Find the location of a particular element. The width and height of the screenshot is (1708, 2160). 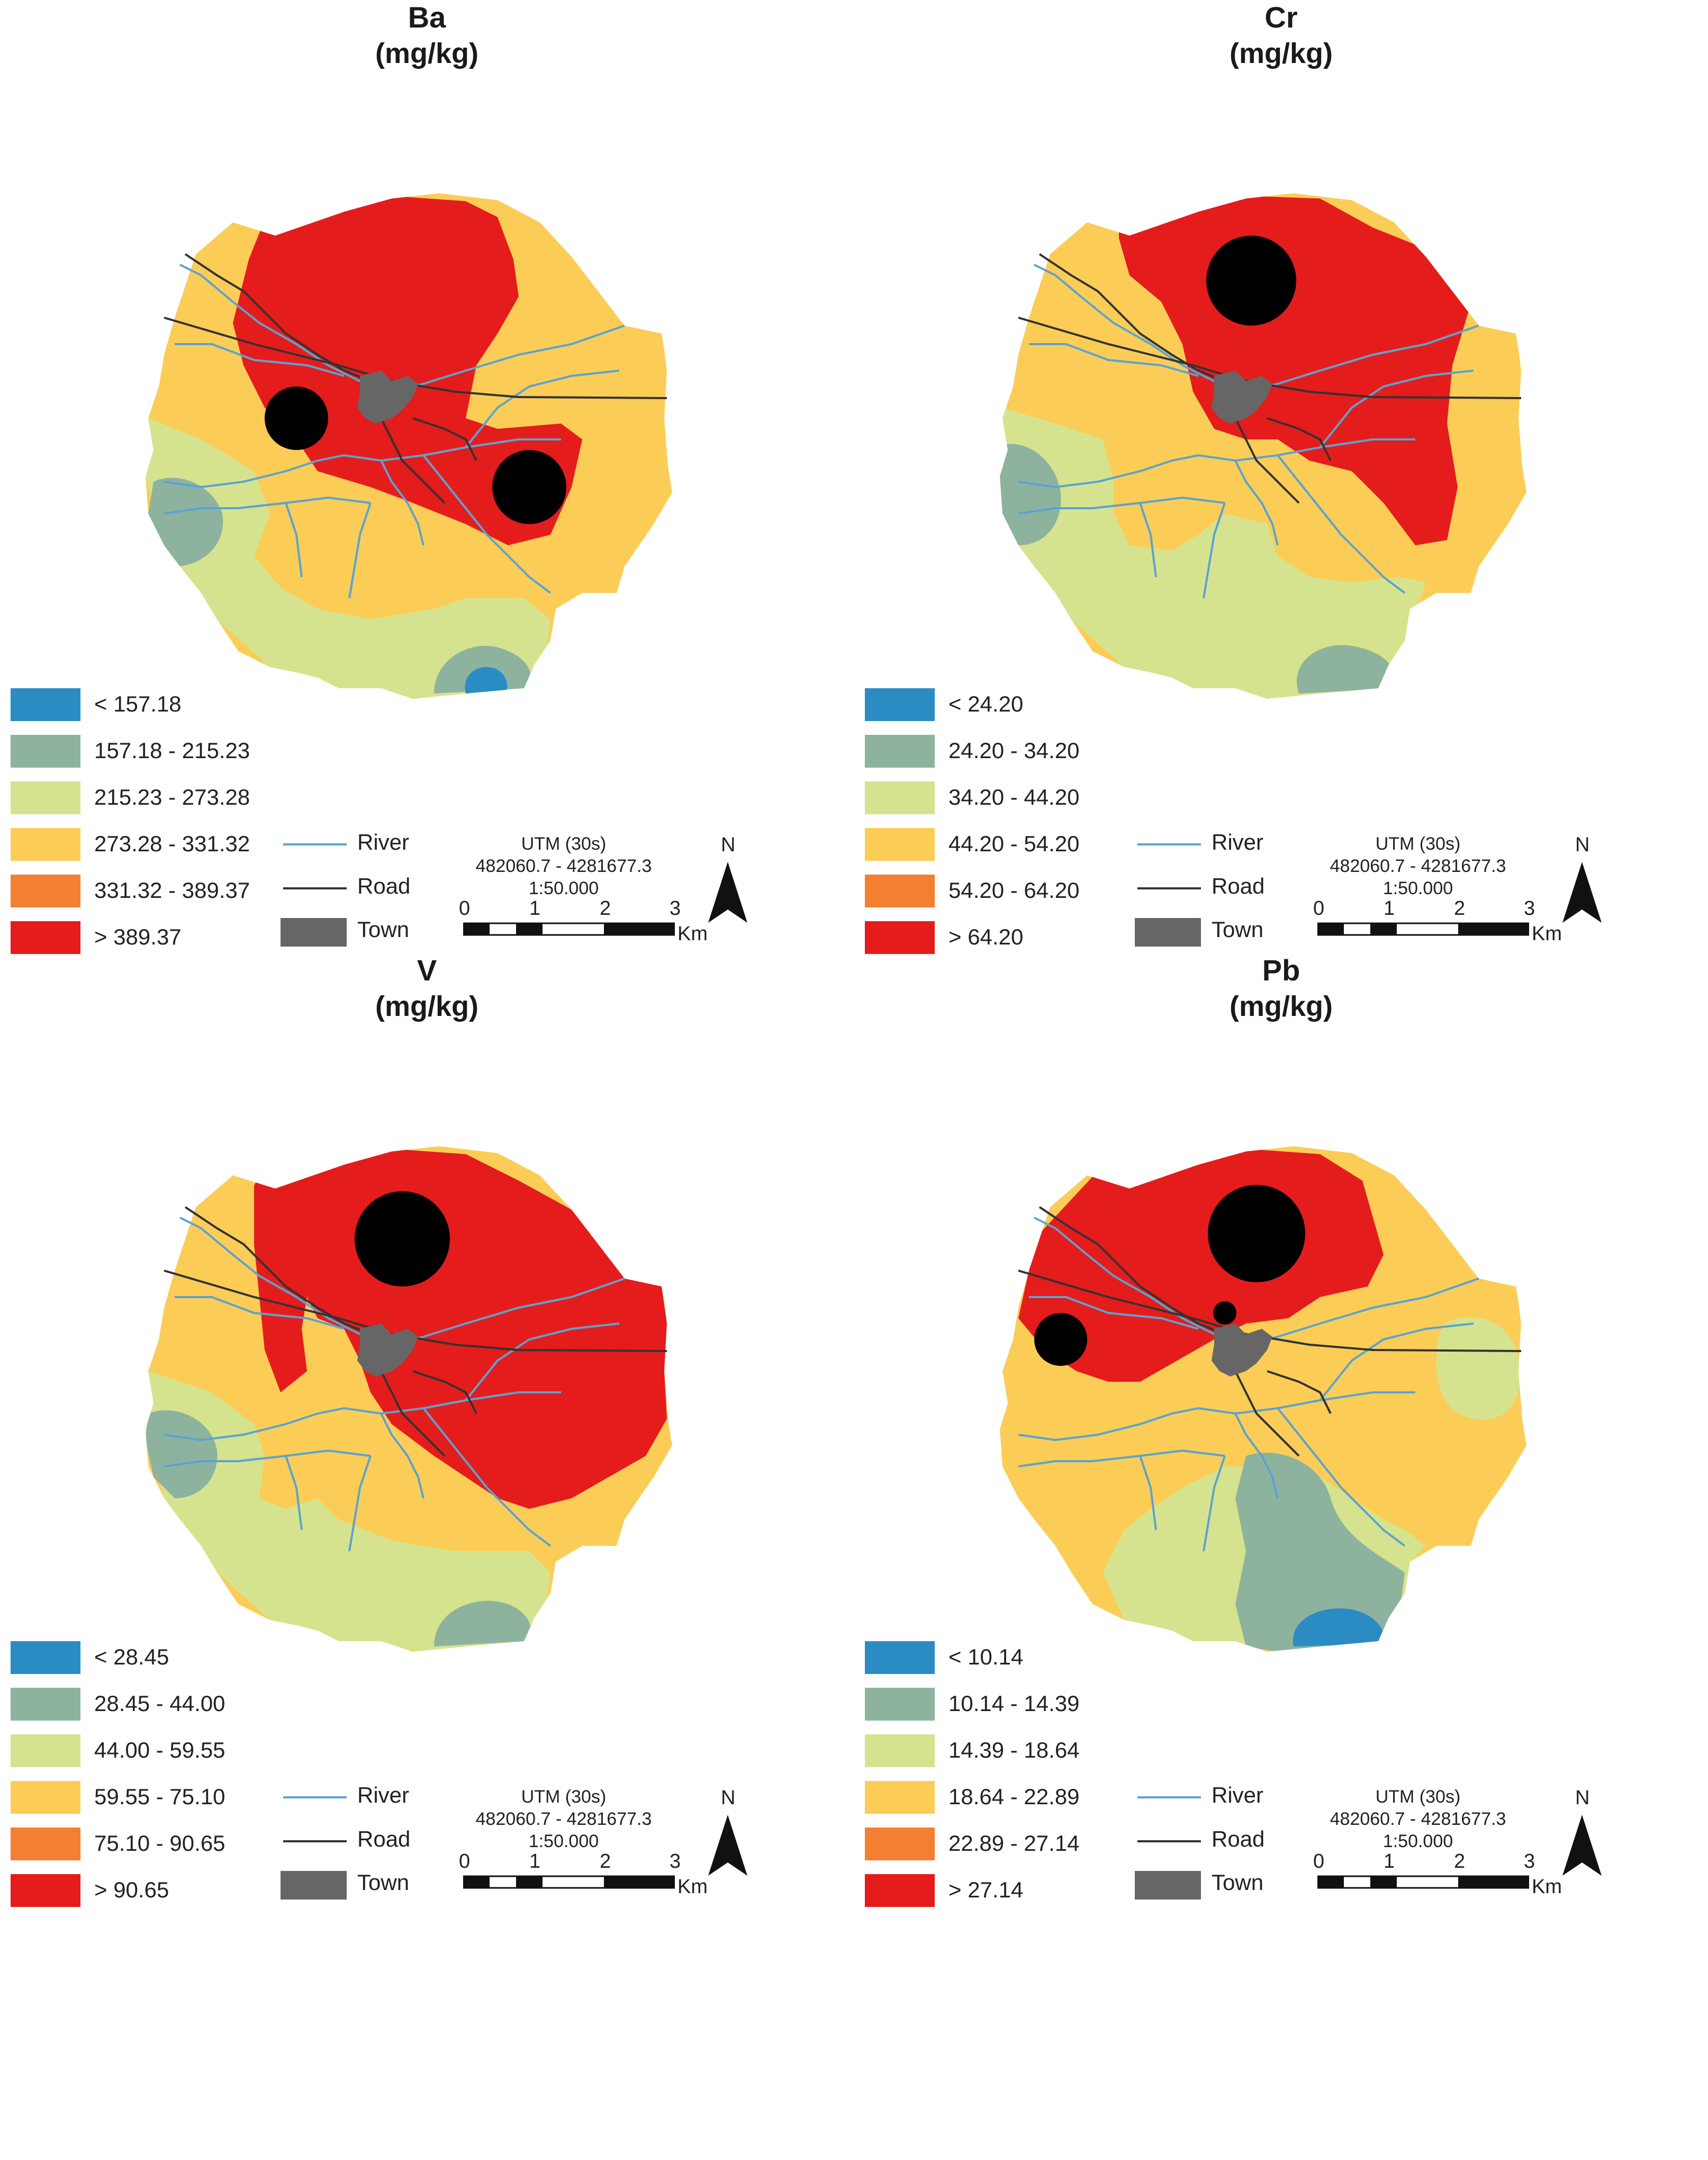

scale-segments is located at coordinates (1423, 1882).